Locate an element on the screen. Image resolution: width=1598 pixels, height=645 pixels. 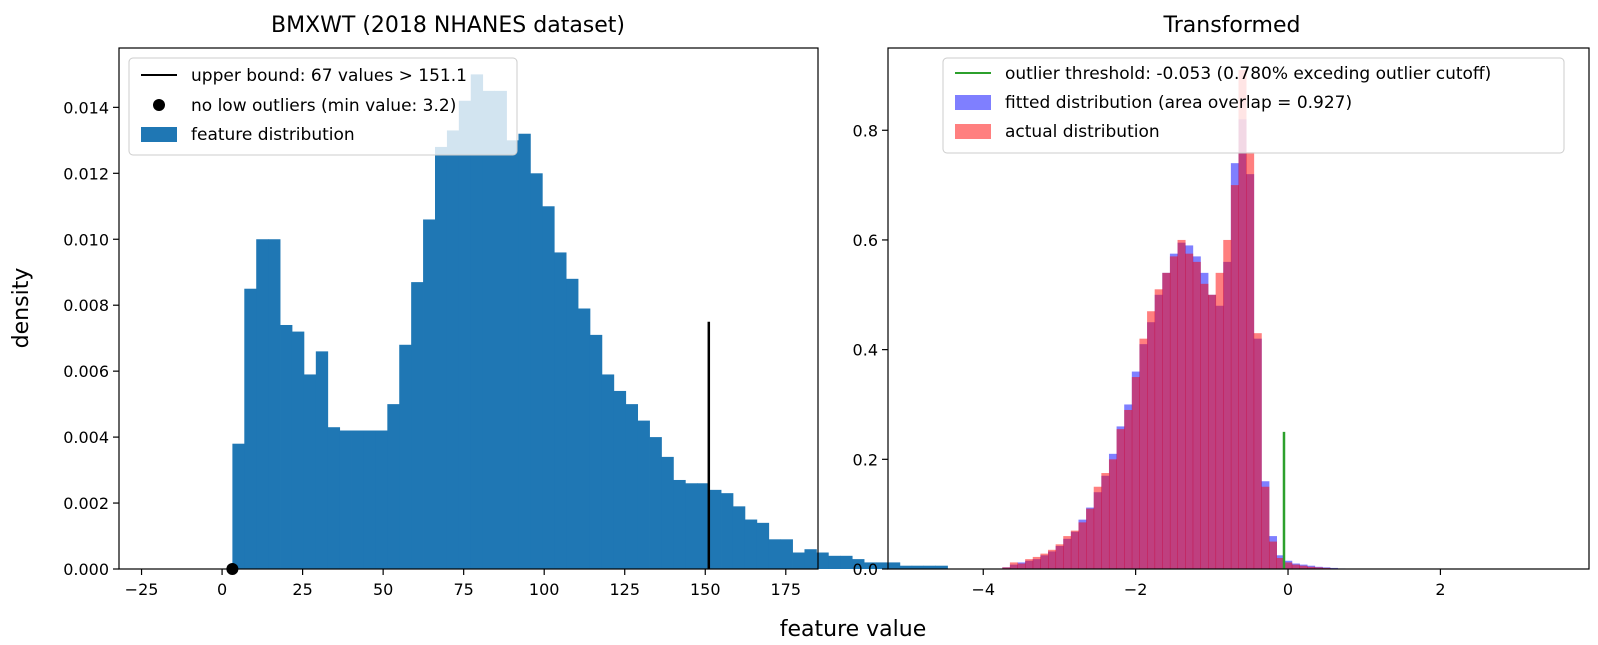
y-tick-label-4: 0.8 is located at coordinates (865, 130).